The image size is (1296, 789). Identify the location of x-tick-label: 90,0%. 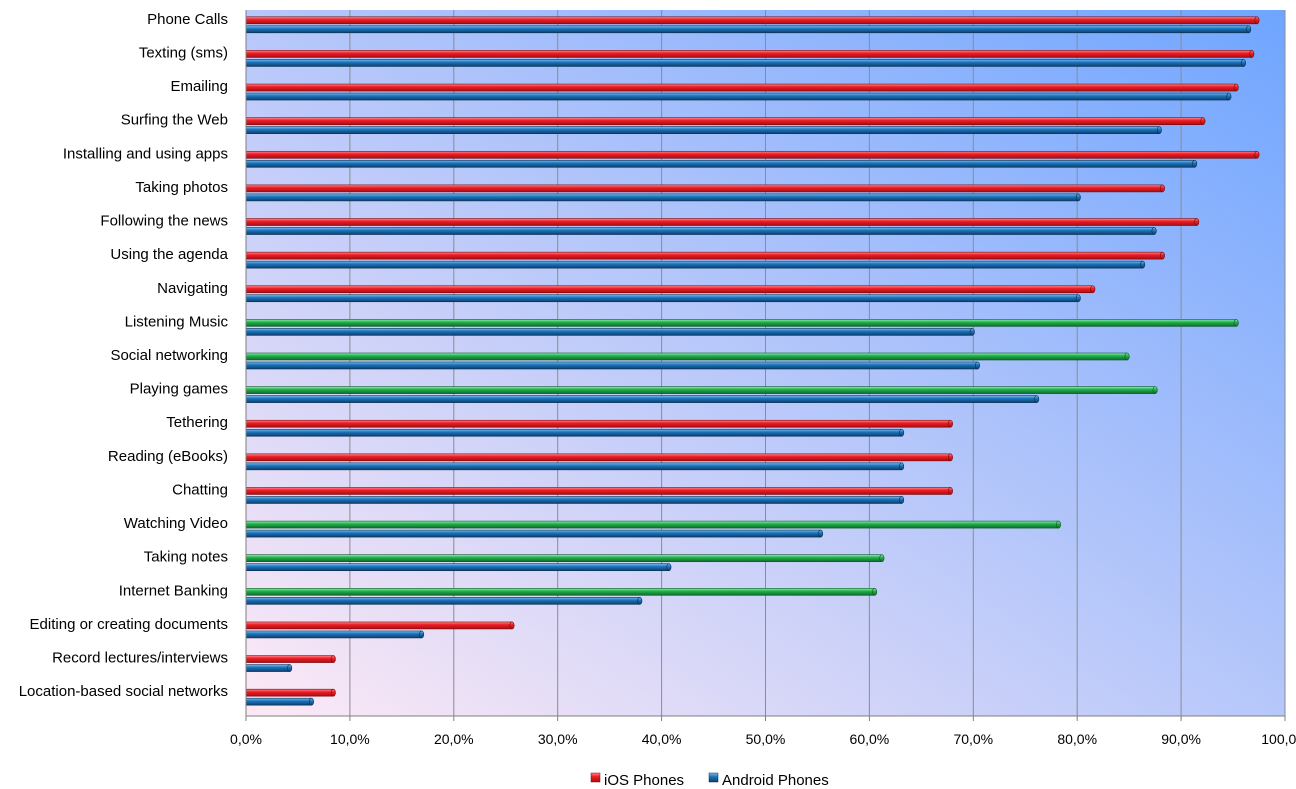
(1181, 739).